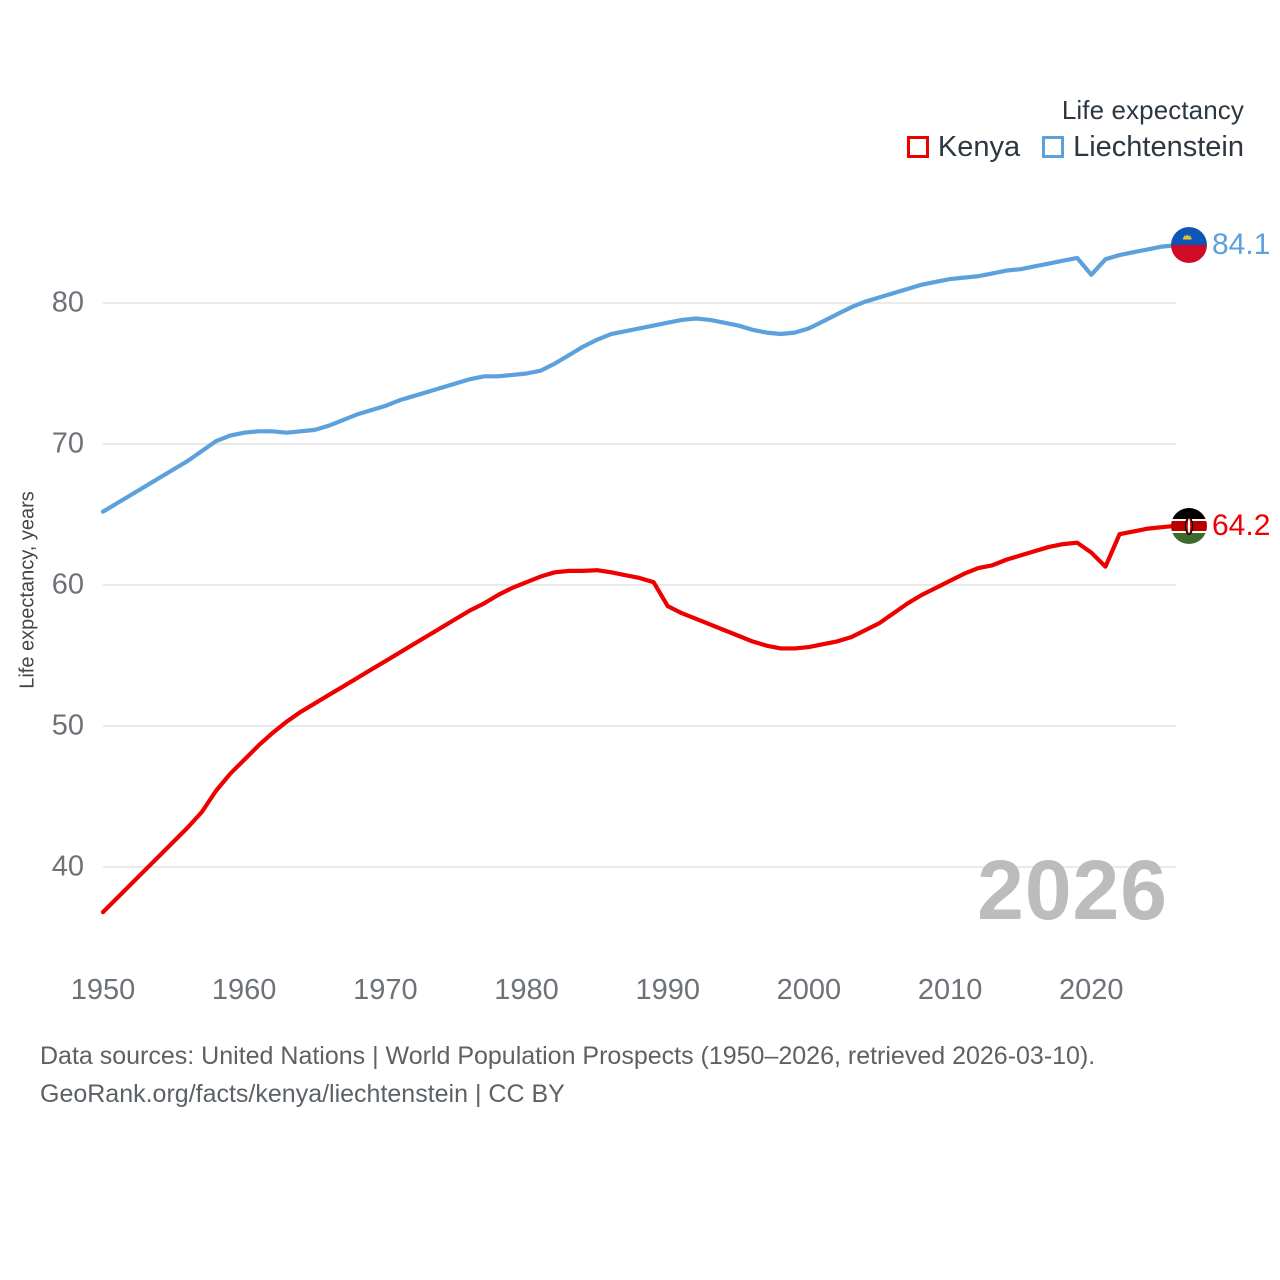  Describe the element at coordinates (1152, 110) in the screenshot. I see `legend-title: Life expectancy` at that location.